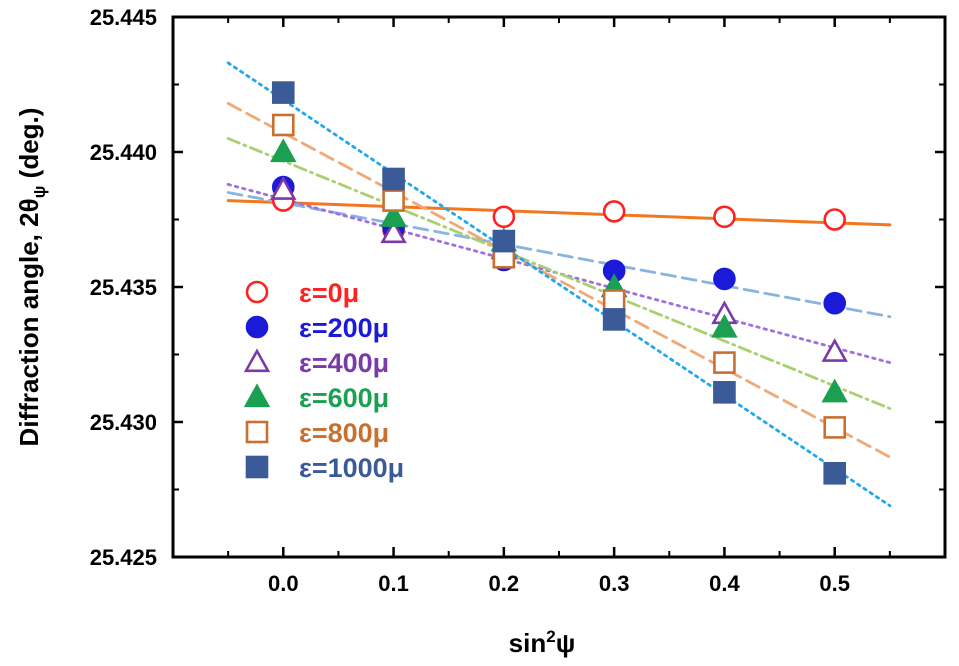  Describe the element at coordinates (29, 322) in the screenshot. I see `y-axis-title-main: Diffraction angle, 2θ` at that location.